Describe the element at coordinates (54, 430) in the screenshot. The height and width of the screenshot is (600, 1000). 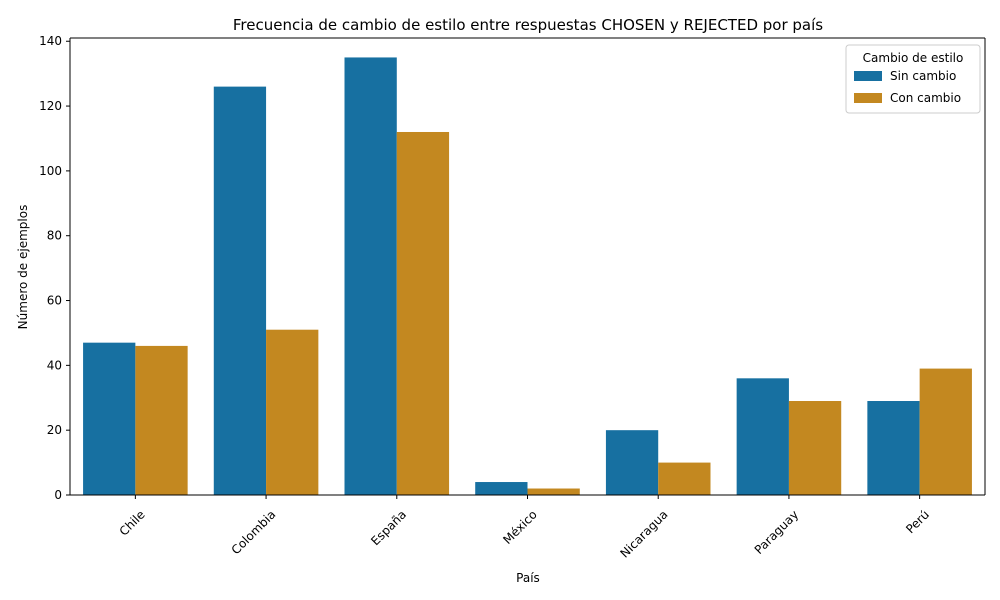
I see `y-tick-label: 20` at that location.